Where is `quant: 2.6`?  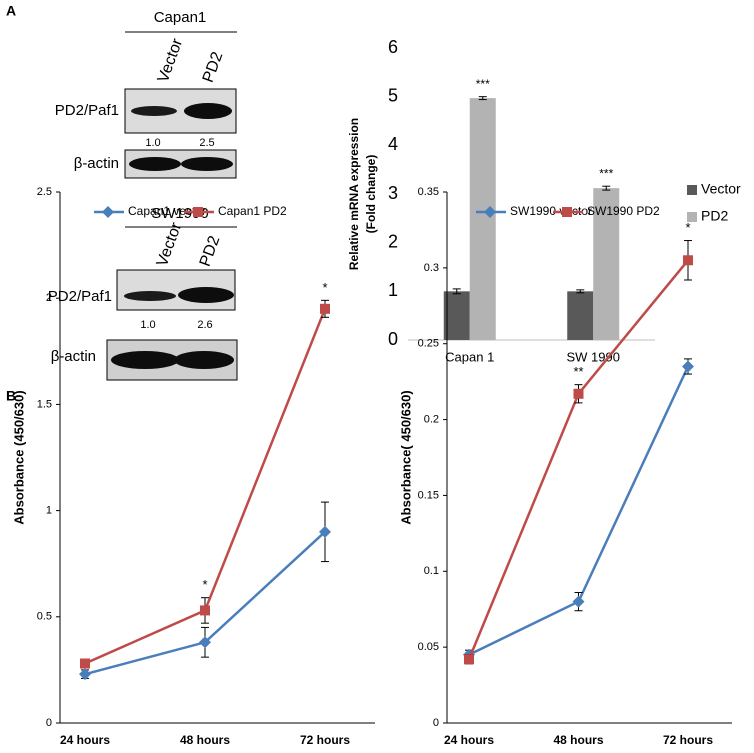 quant: 2.6 is located at coordinates (204, 325).